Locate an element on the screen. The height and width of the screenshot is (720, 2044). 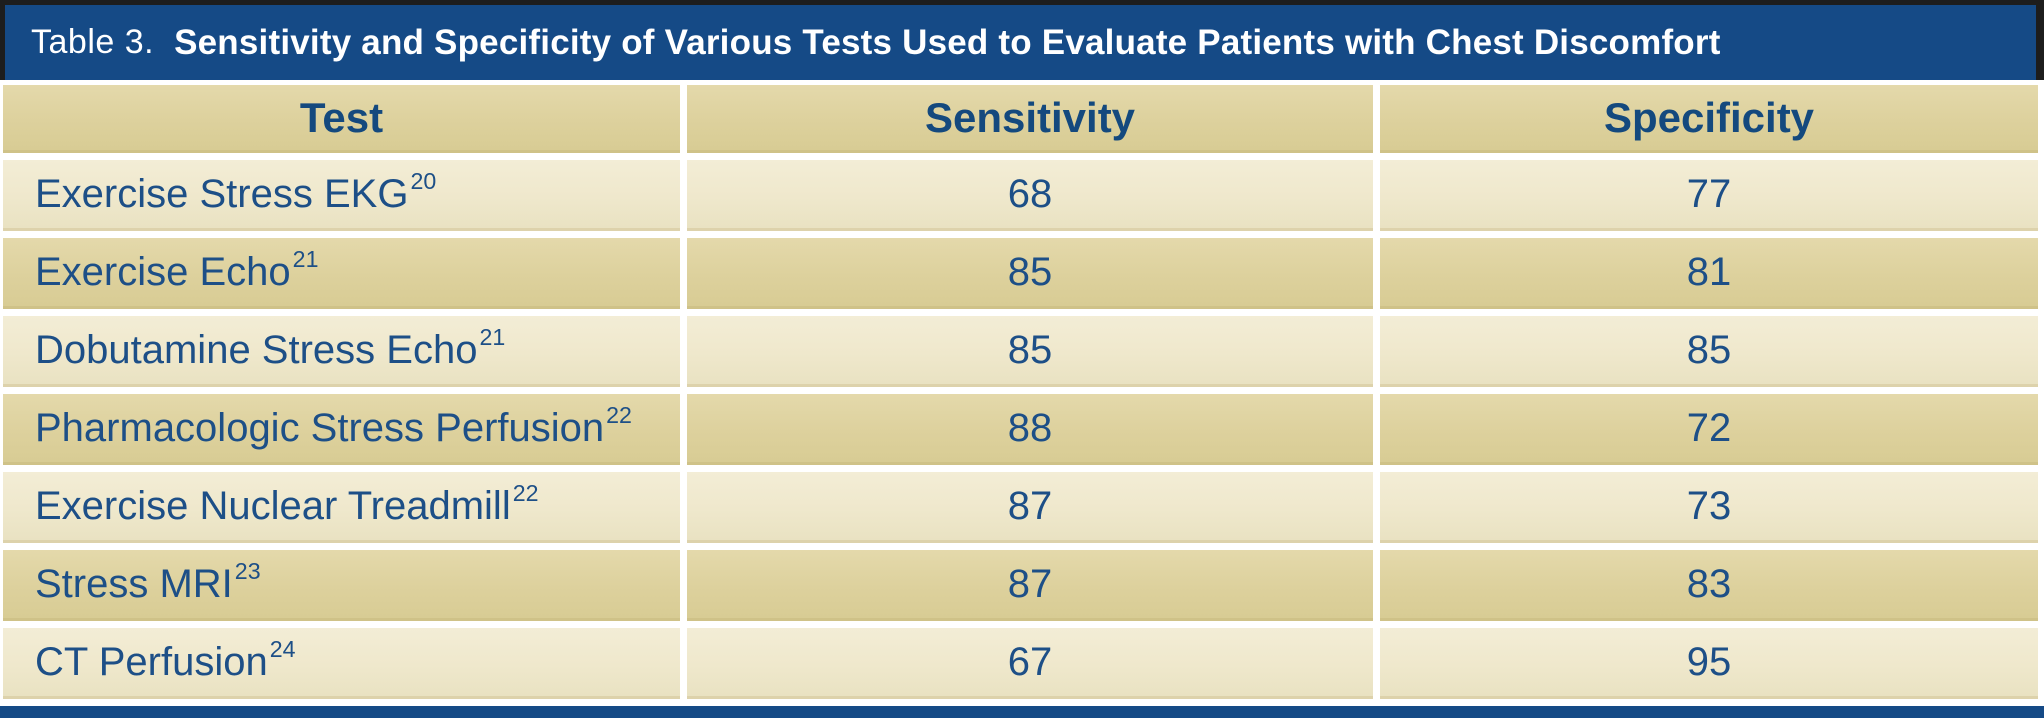
table-number-label: Table 3. is located at coordinates (93, 42).